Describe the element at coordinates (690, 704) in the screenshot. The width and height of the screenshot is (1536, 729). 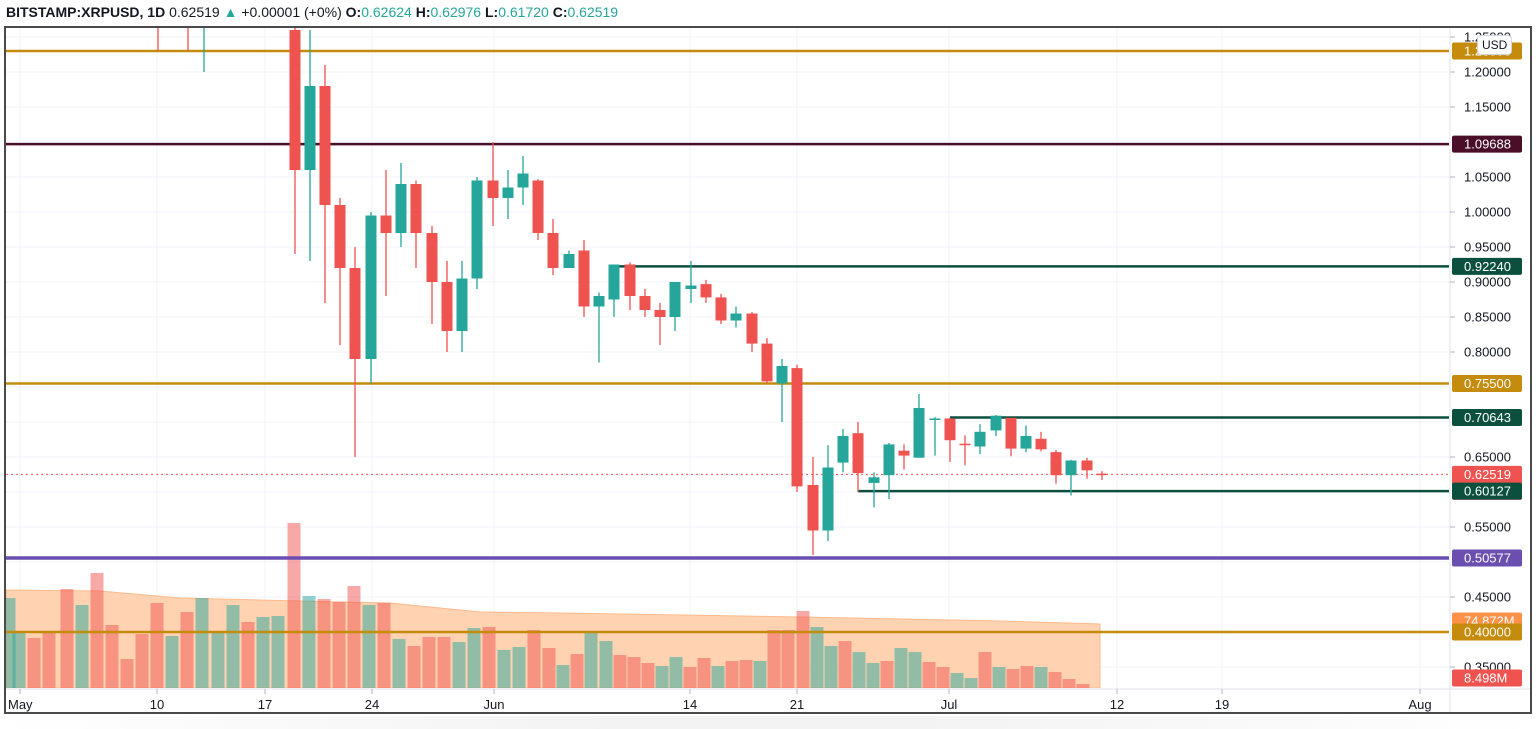
I see `x-tick-label: 14` at that location.